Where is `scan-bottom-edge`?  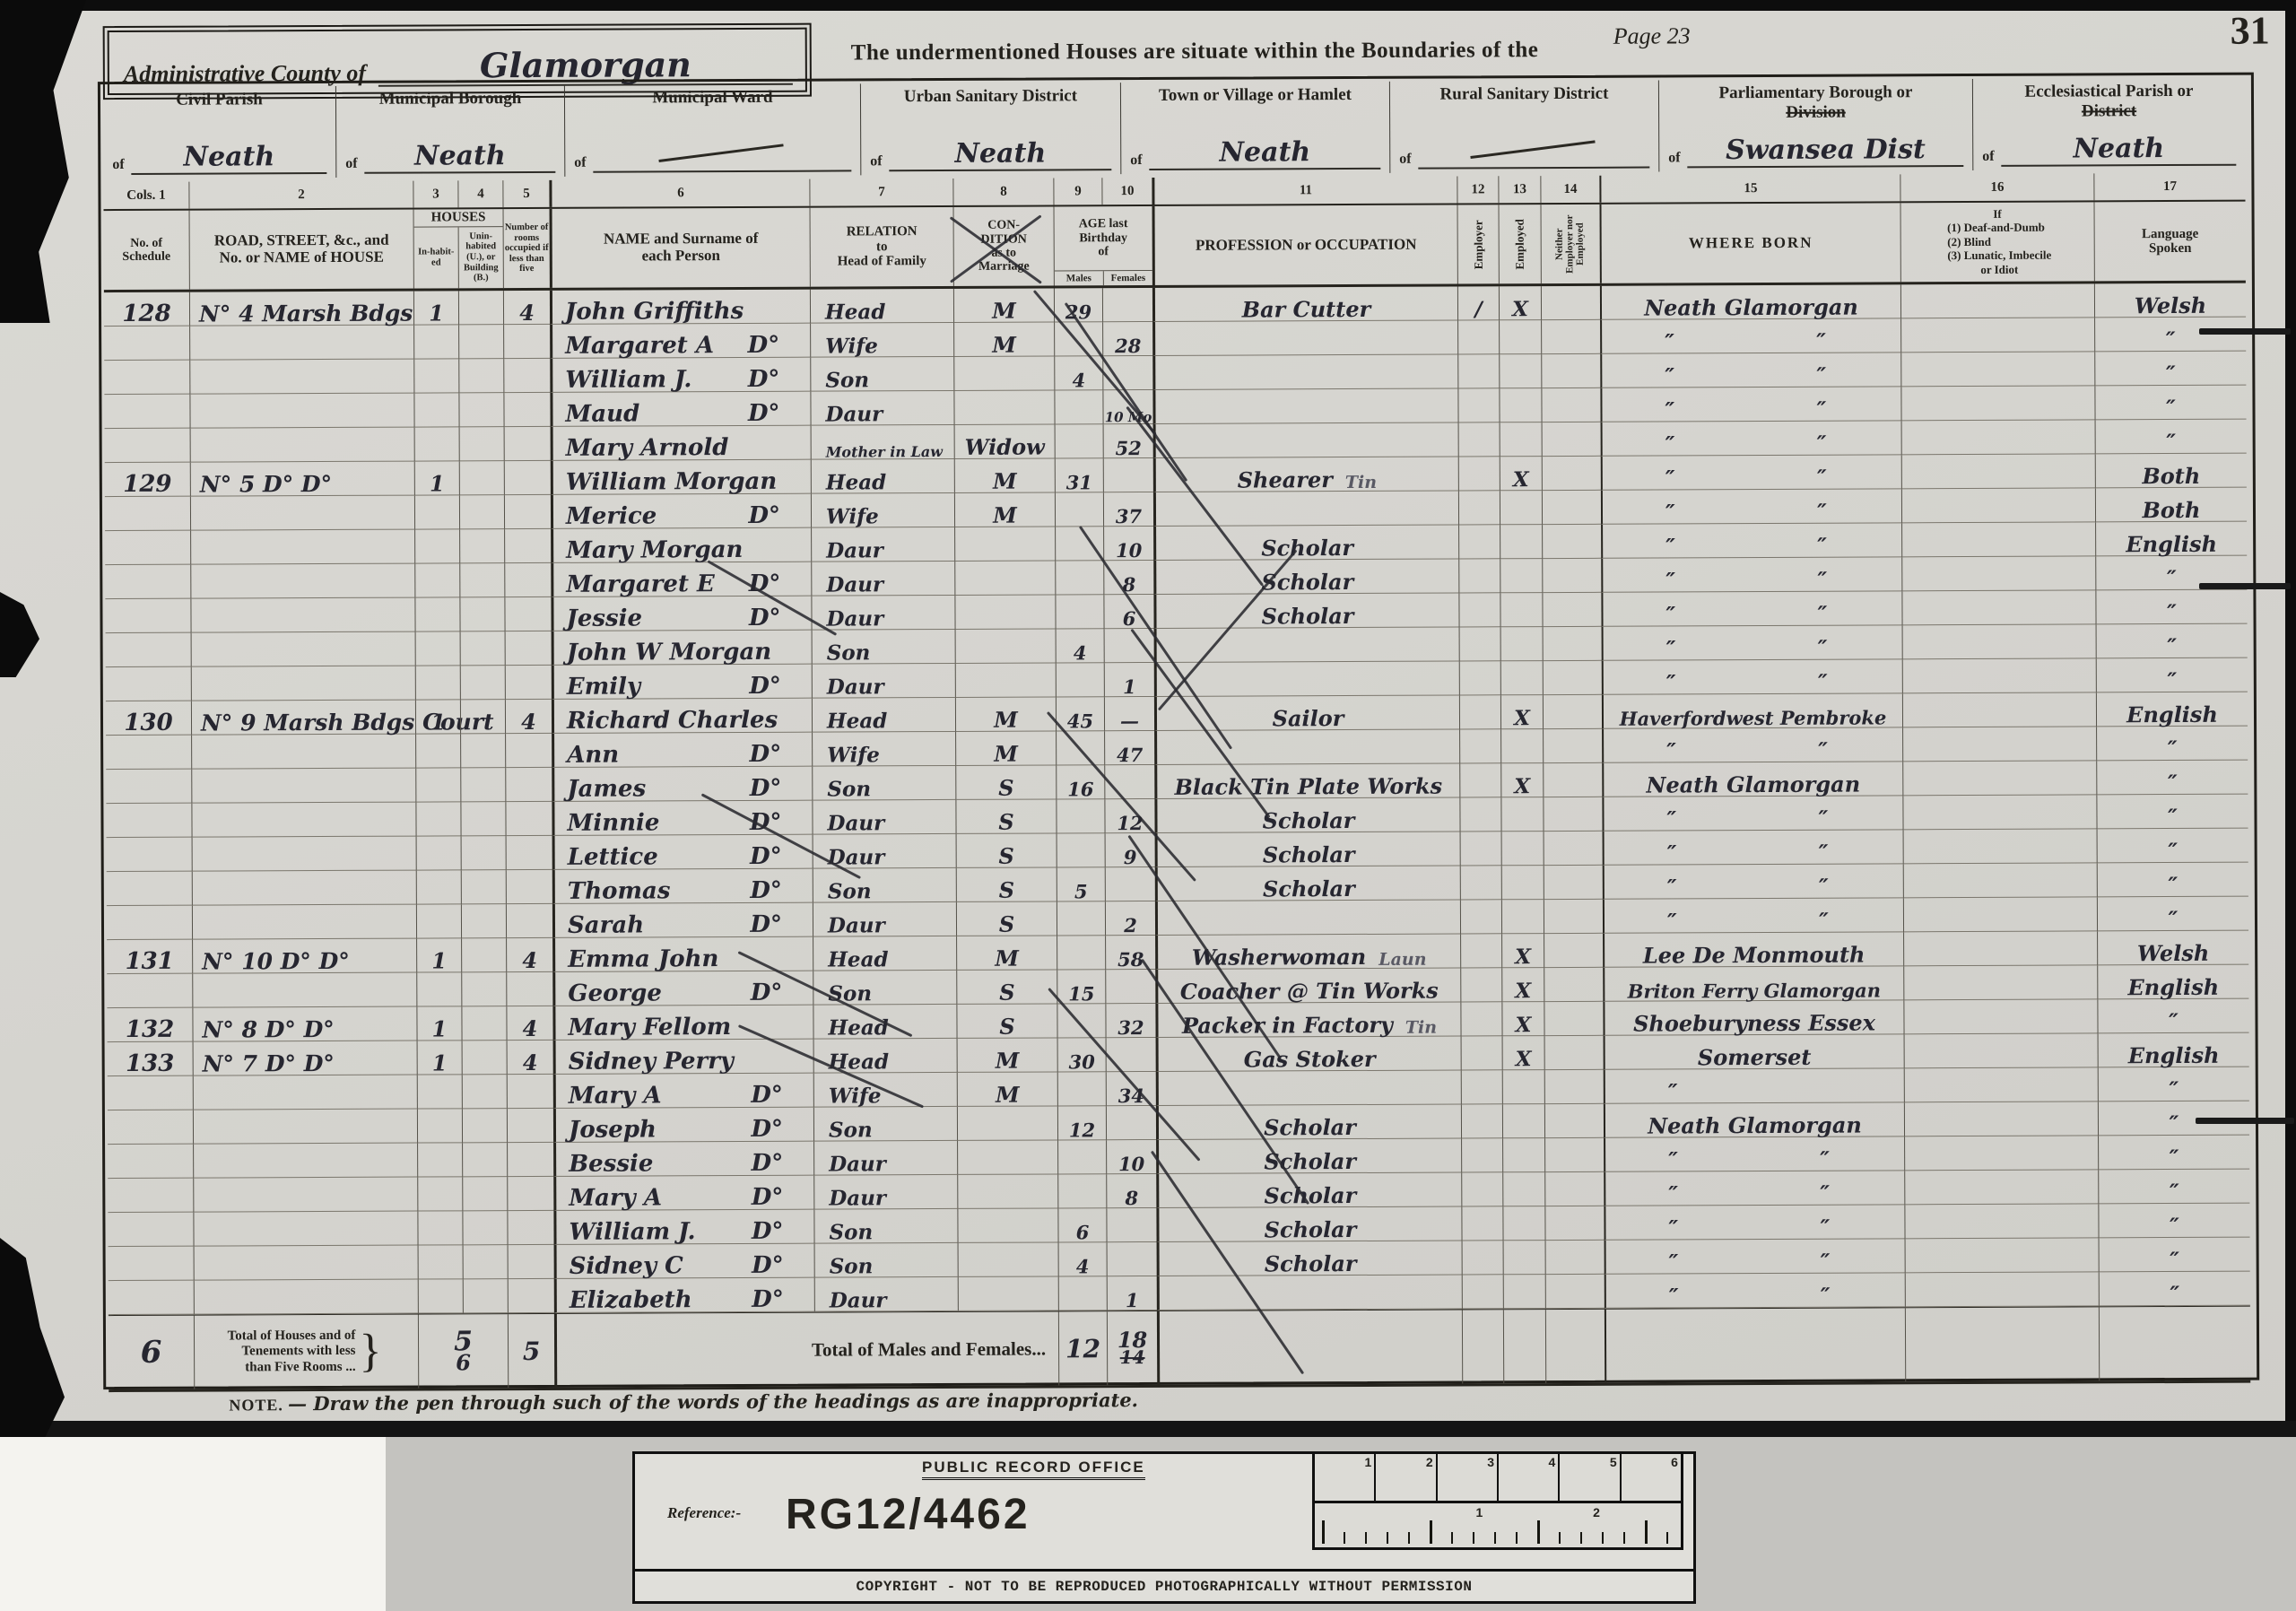 scan-bottom-edge is located at coordinates (1148, 1429).